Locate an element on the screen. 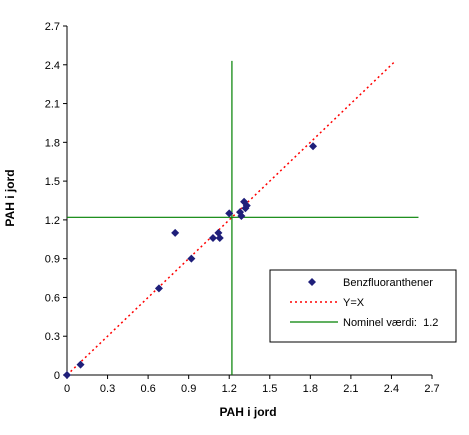 This screenshot has height=435, width=469. y-tick-label: 0.6 is located at coordinates (52, 298).